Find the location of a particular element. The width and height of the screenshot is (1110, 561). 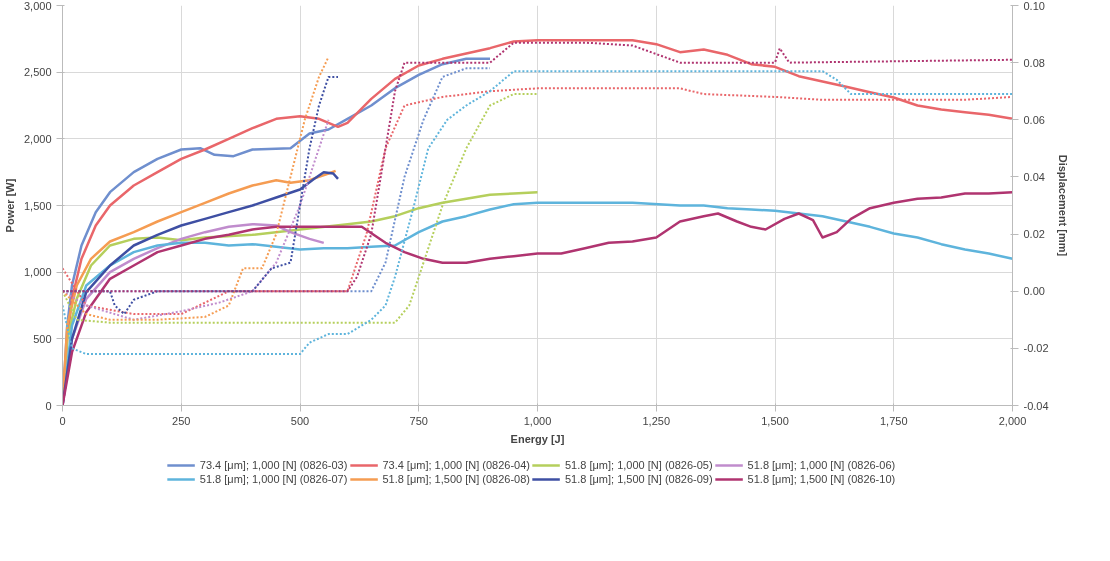

y2-tick-label: -0.02 is located at coordinates (1036, 348).